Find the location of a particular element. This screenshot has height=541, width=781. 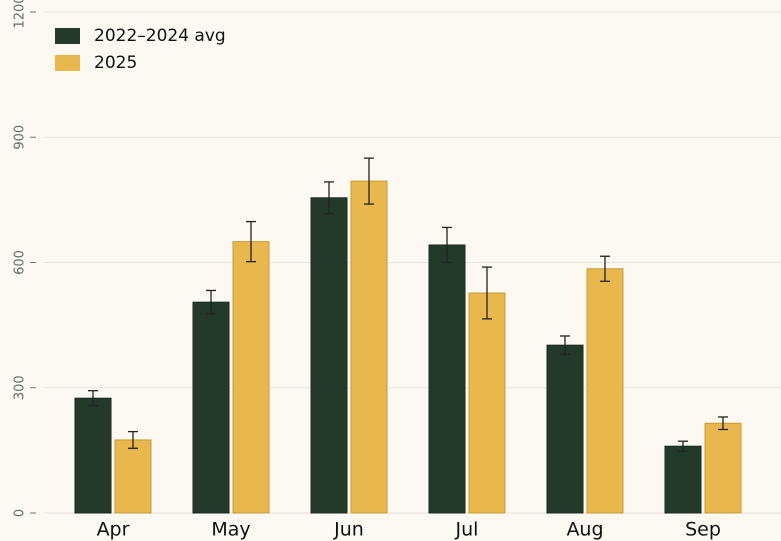

y-tick-label: 900 is located at coordinates (20, 137).